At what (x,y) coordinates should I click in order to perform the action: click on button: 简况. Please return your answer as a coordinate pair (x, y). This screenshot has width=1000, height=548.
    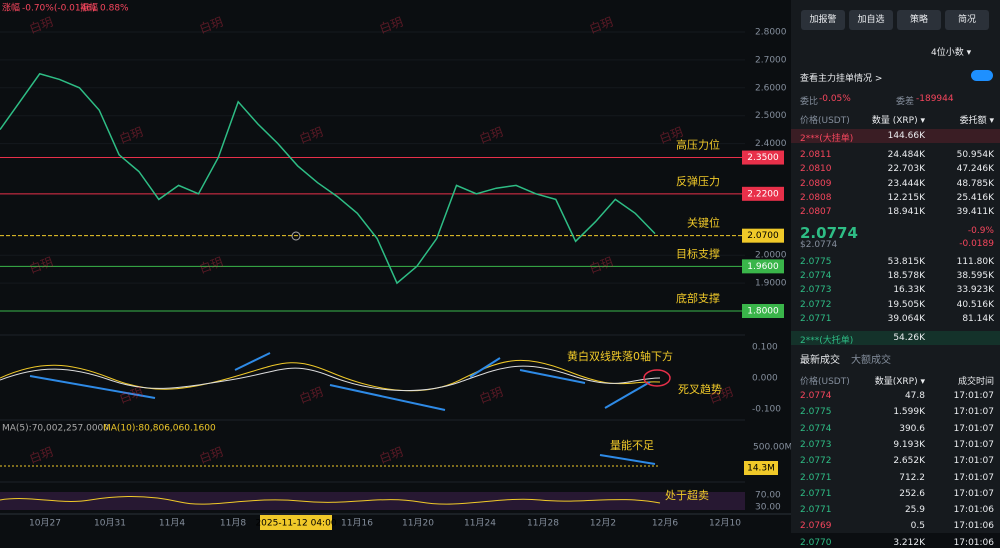
    Looking at the image, I should click on (967, 20).